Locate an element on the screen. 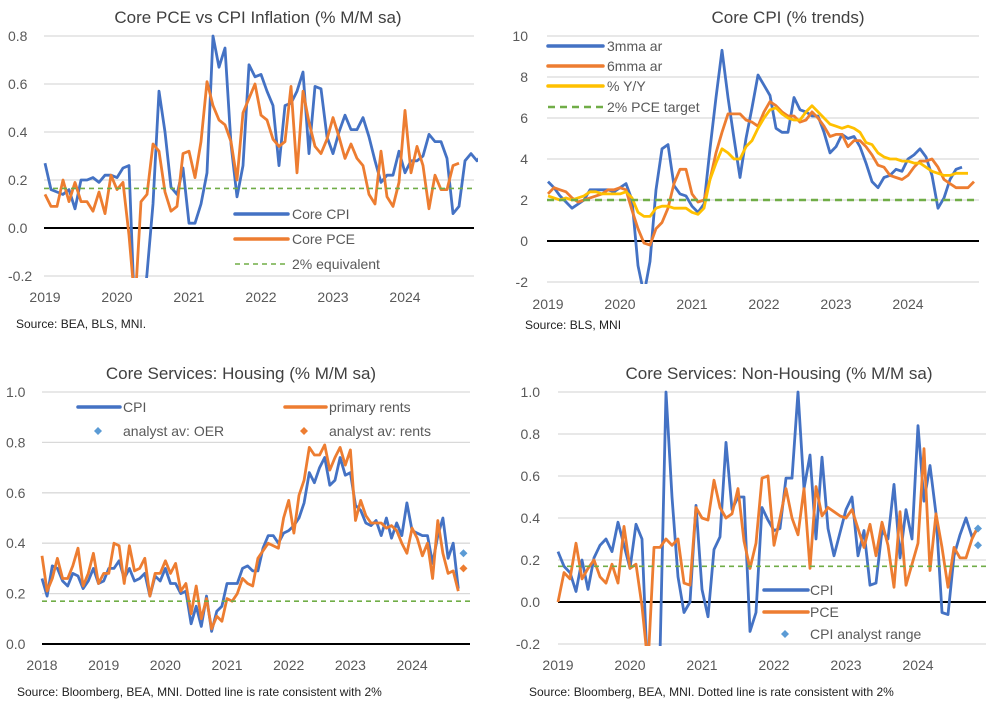 The height and width of the screenshot is (706, 1008). y-tick-label: 2 is located at coordinates (524, 200).